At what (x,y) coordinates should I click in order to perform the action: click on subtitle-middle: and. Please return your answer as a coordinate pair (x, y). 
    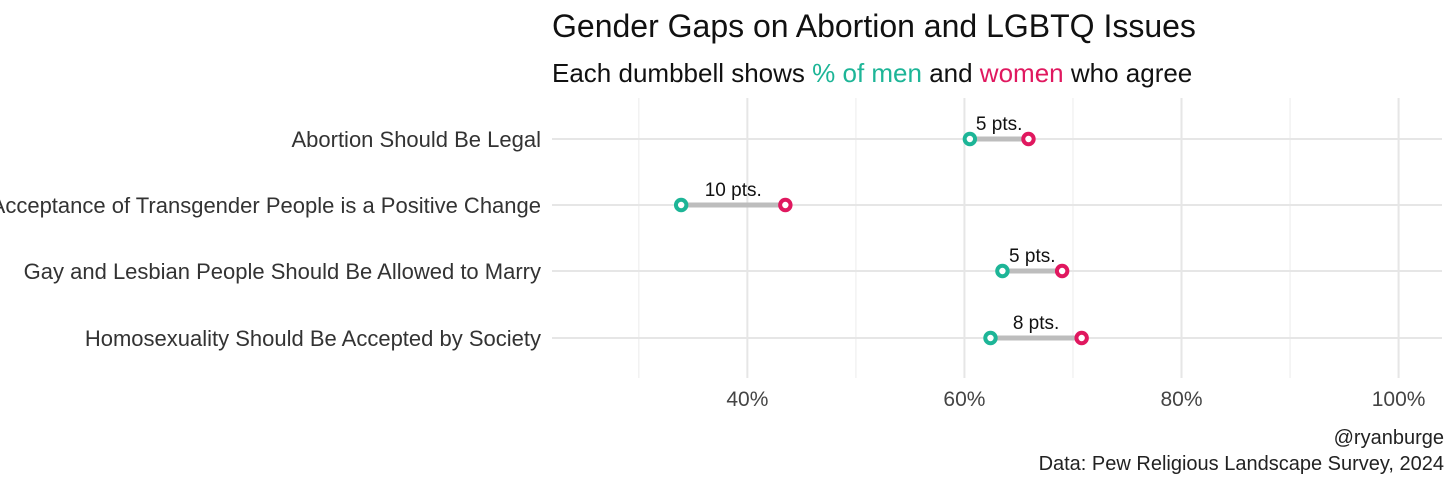
    Looking at the image, I should click on (951, 73).